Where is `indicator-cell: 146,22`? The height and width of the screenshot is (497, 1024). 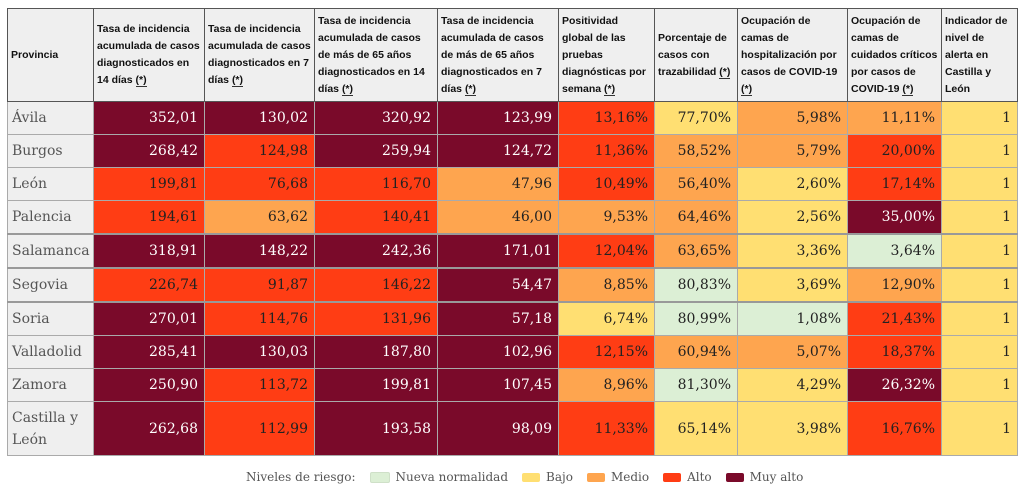 indicator-cell: 146,22 is located at coordinates (376, 285).